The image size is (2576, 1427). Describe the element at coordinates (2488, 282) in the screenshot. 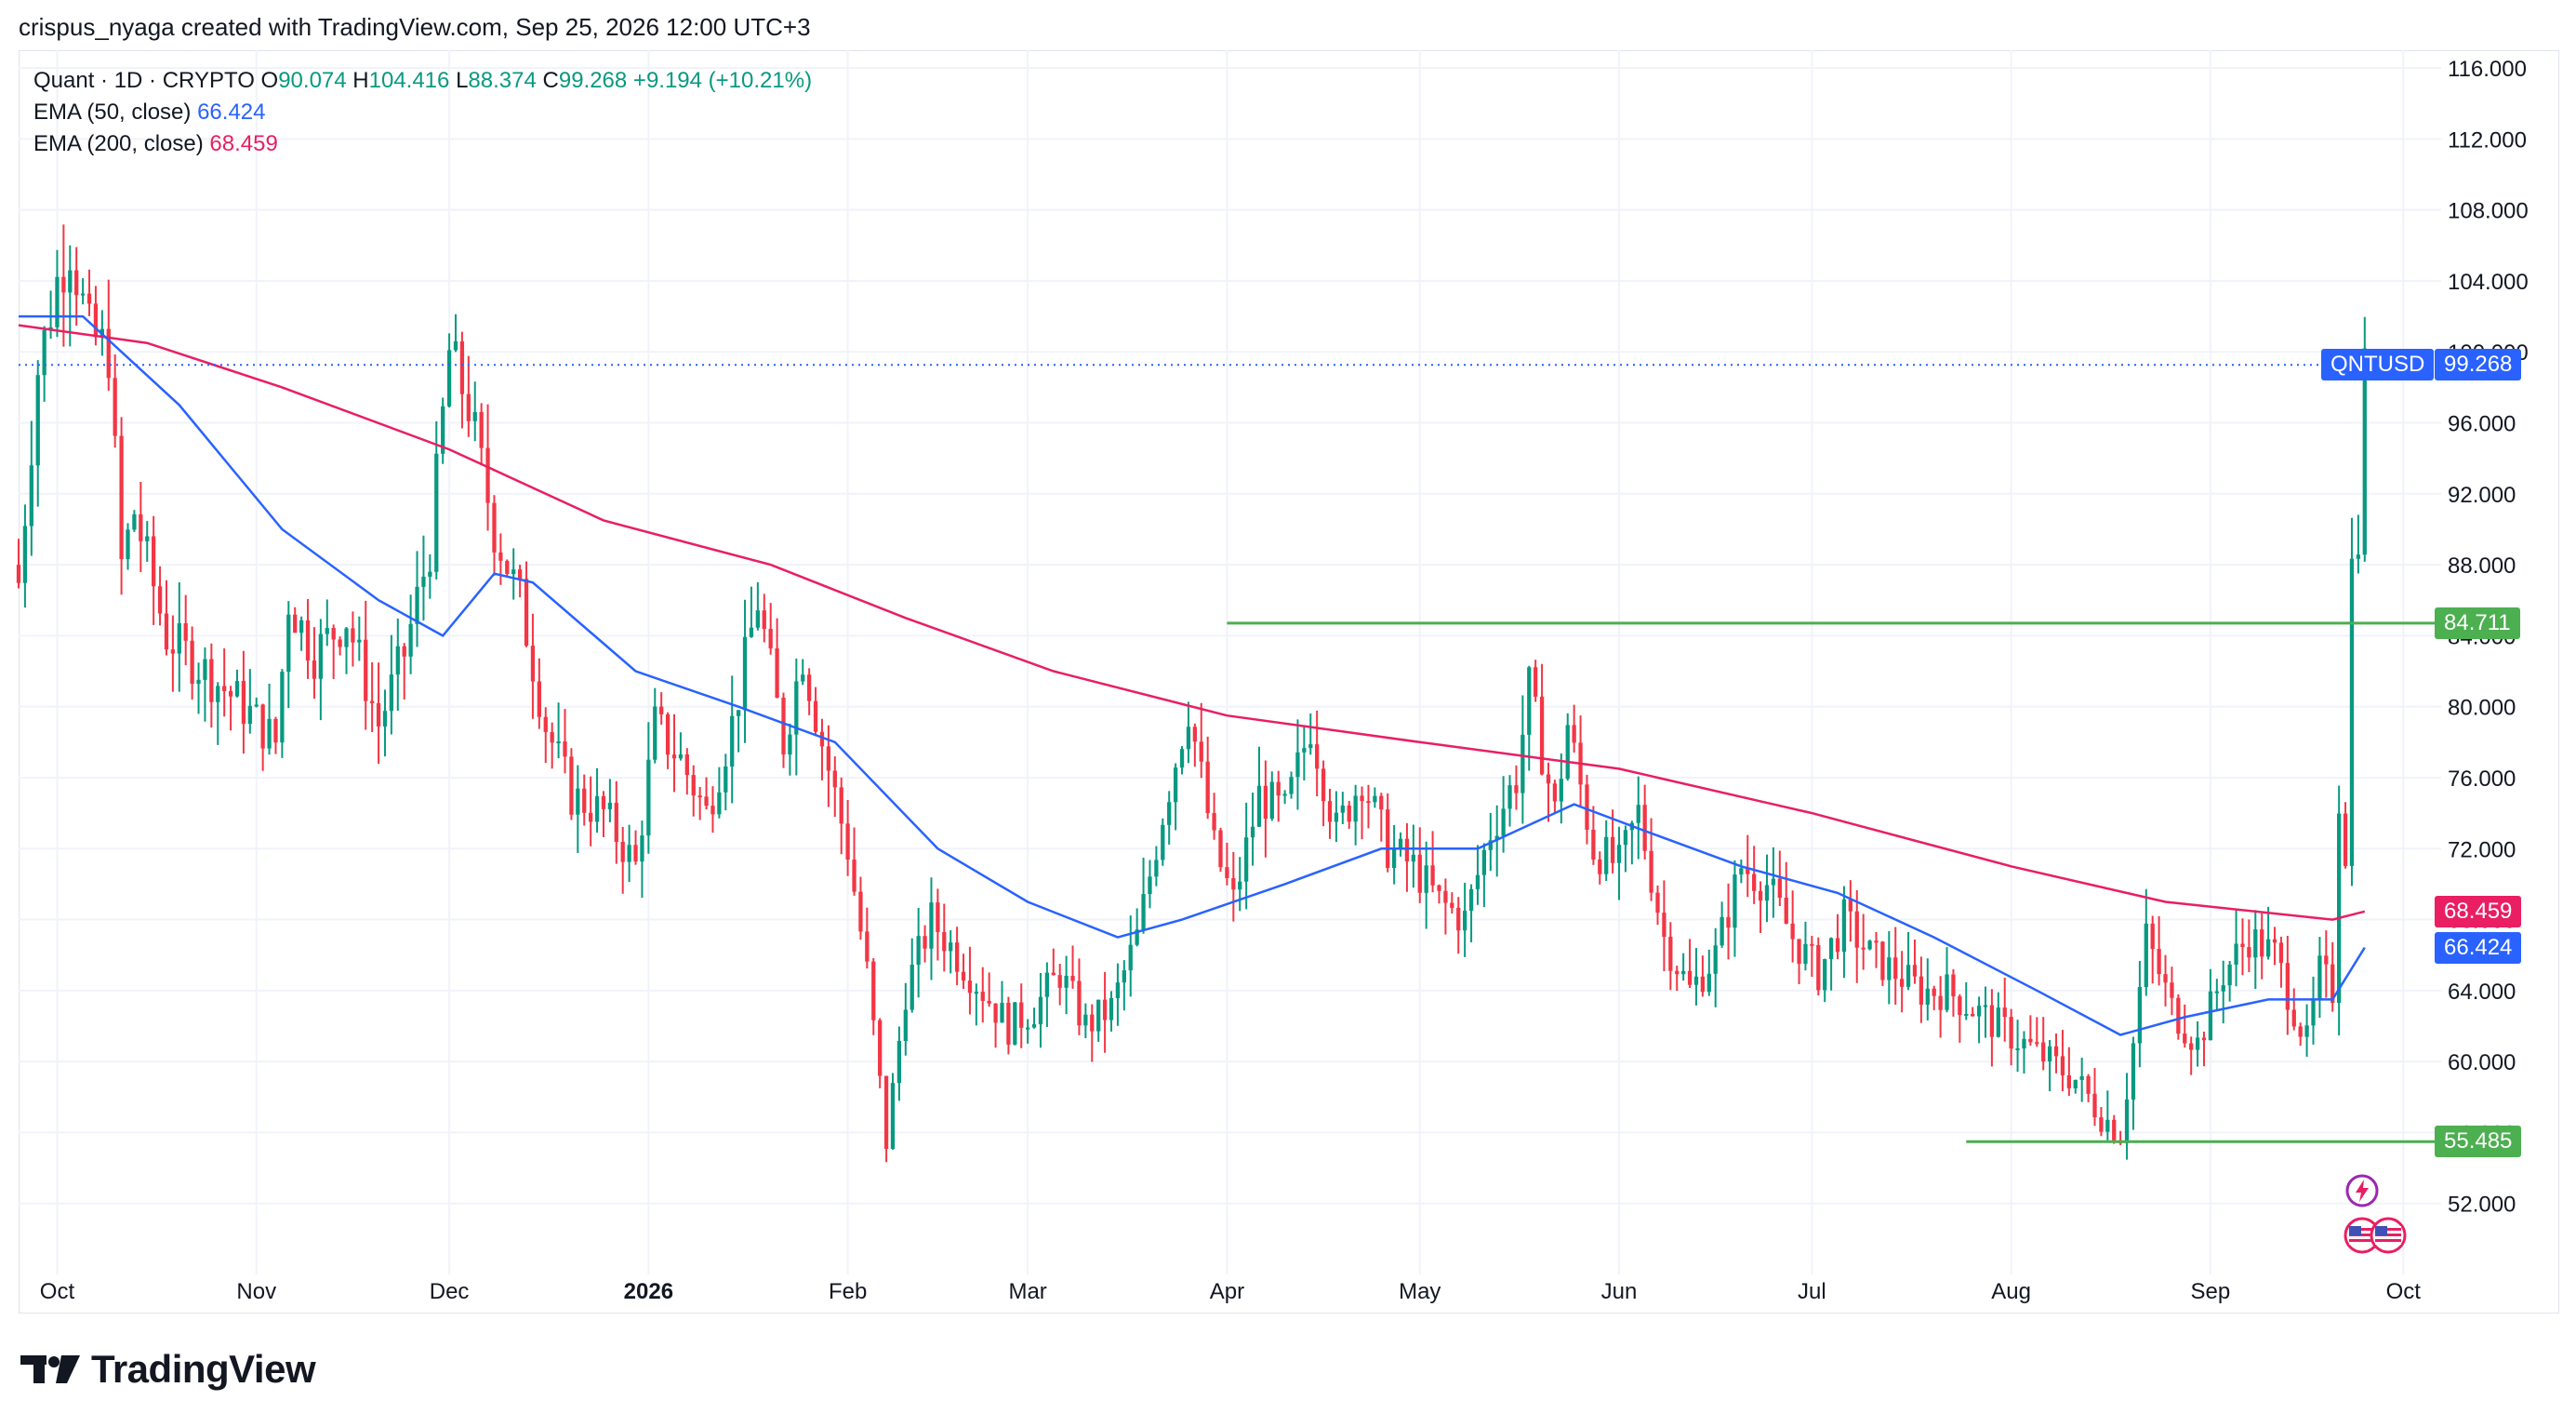

I see `y-tick-label: 104.000` at that location.